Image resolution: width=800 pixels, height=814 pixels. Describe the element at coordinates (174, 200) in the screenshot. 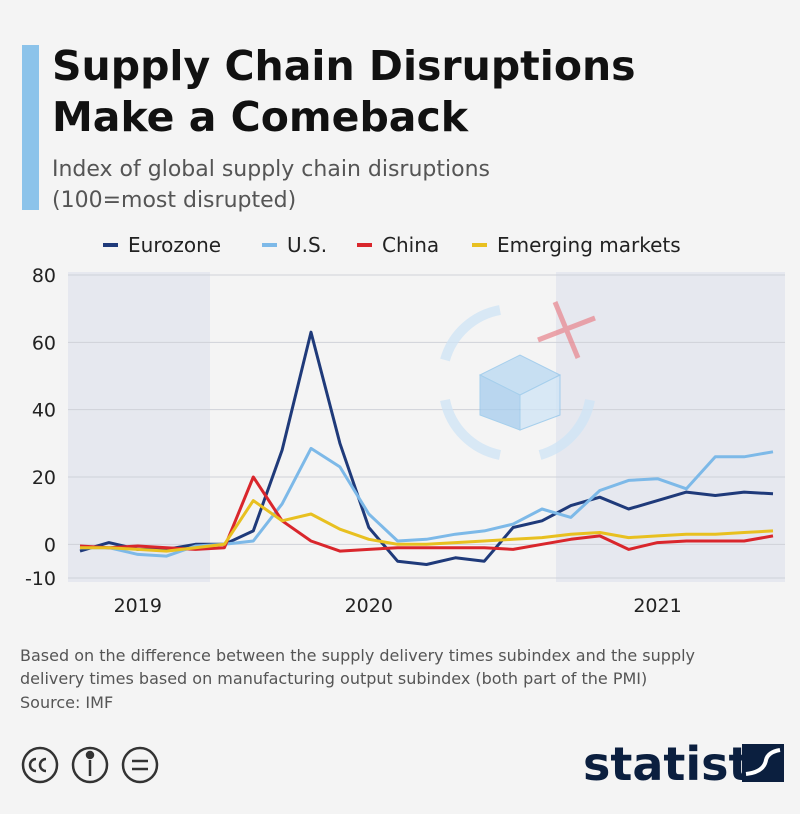

I see `chart-subtitle: (100=most disrupted)` at that location.